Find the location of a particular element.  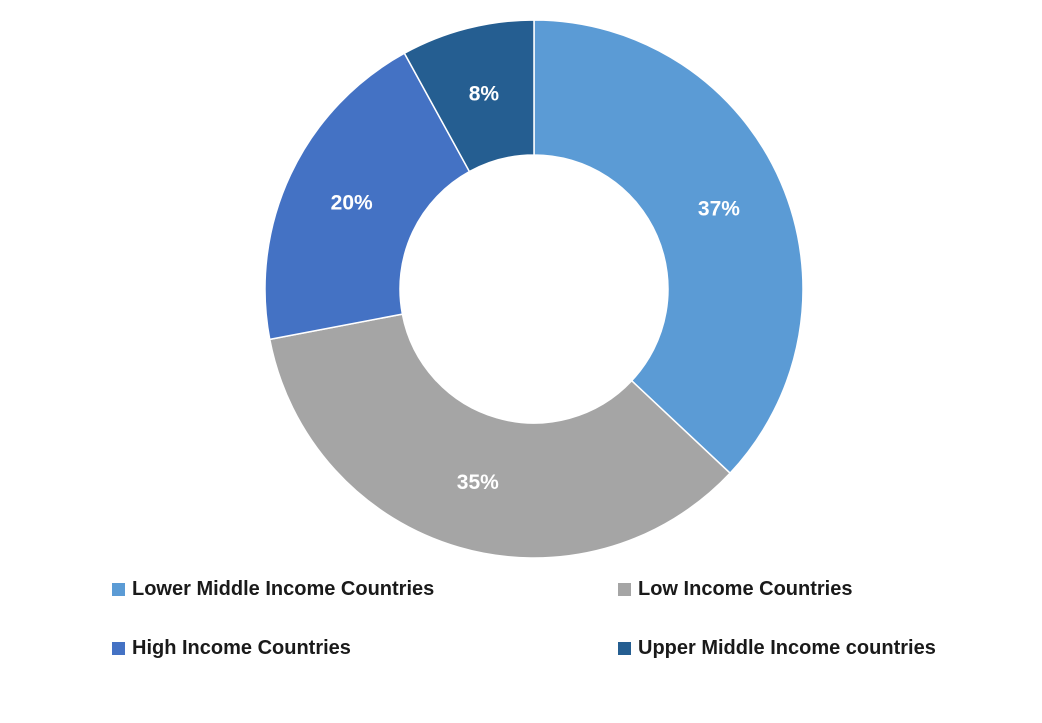

legend-label-upper-middle-income: Upper Middle Income countries is located at coordinates (787, 648).